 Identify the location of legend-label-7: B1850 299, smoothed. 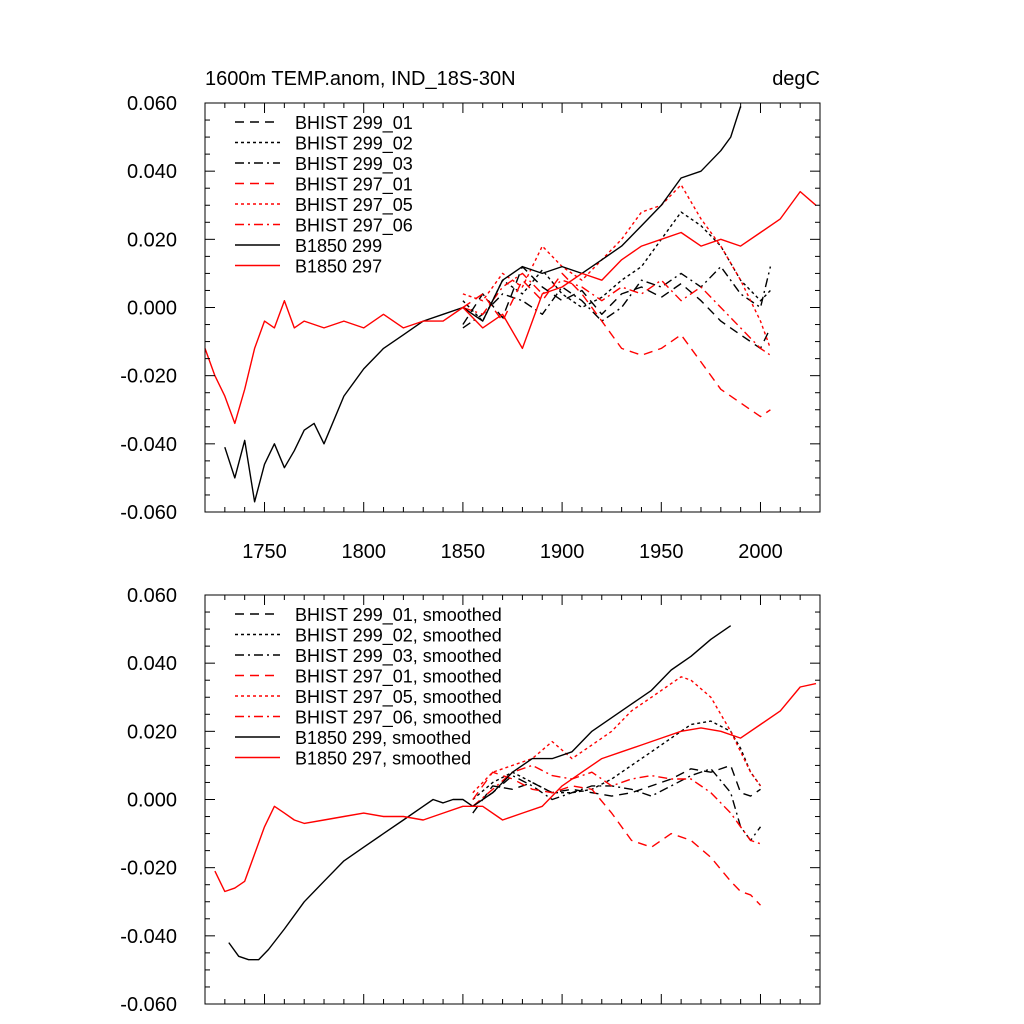
(383, 738).